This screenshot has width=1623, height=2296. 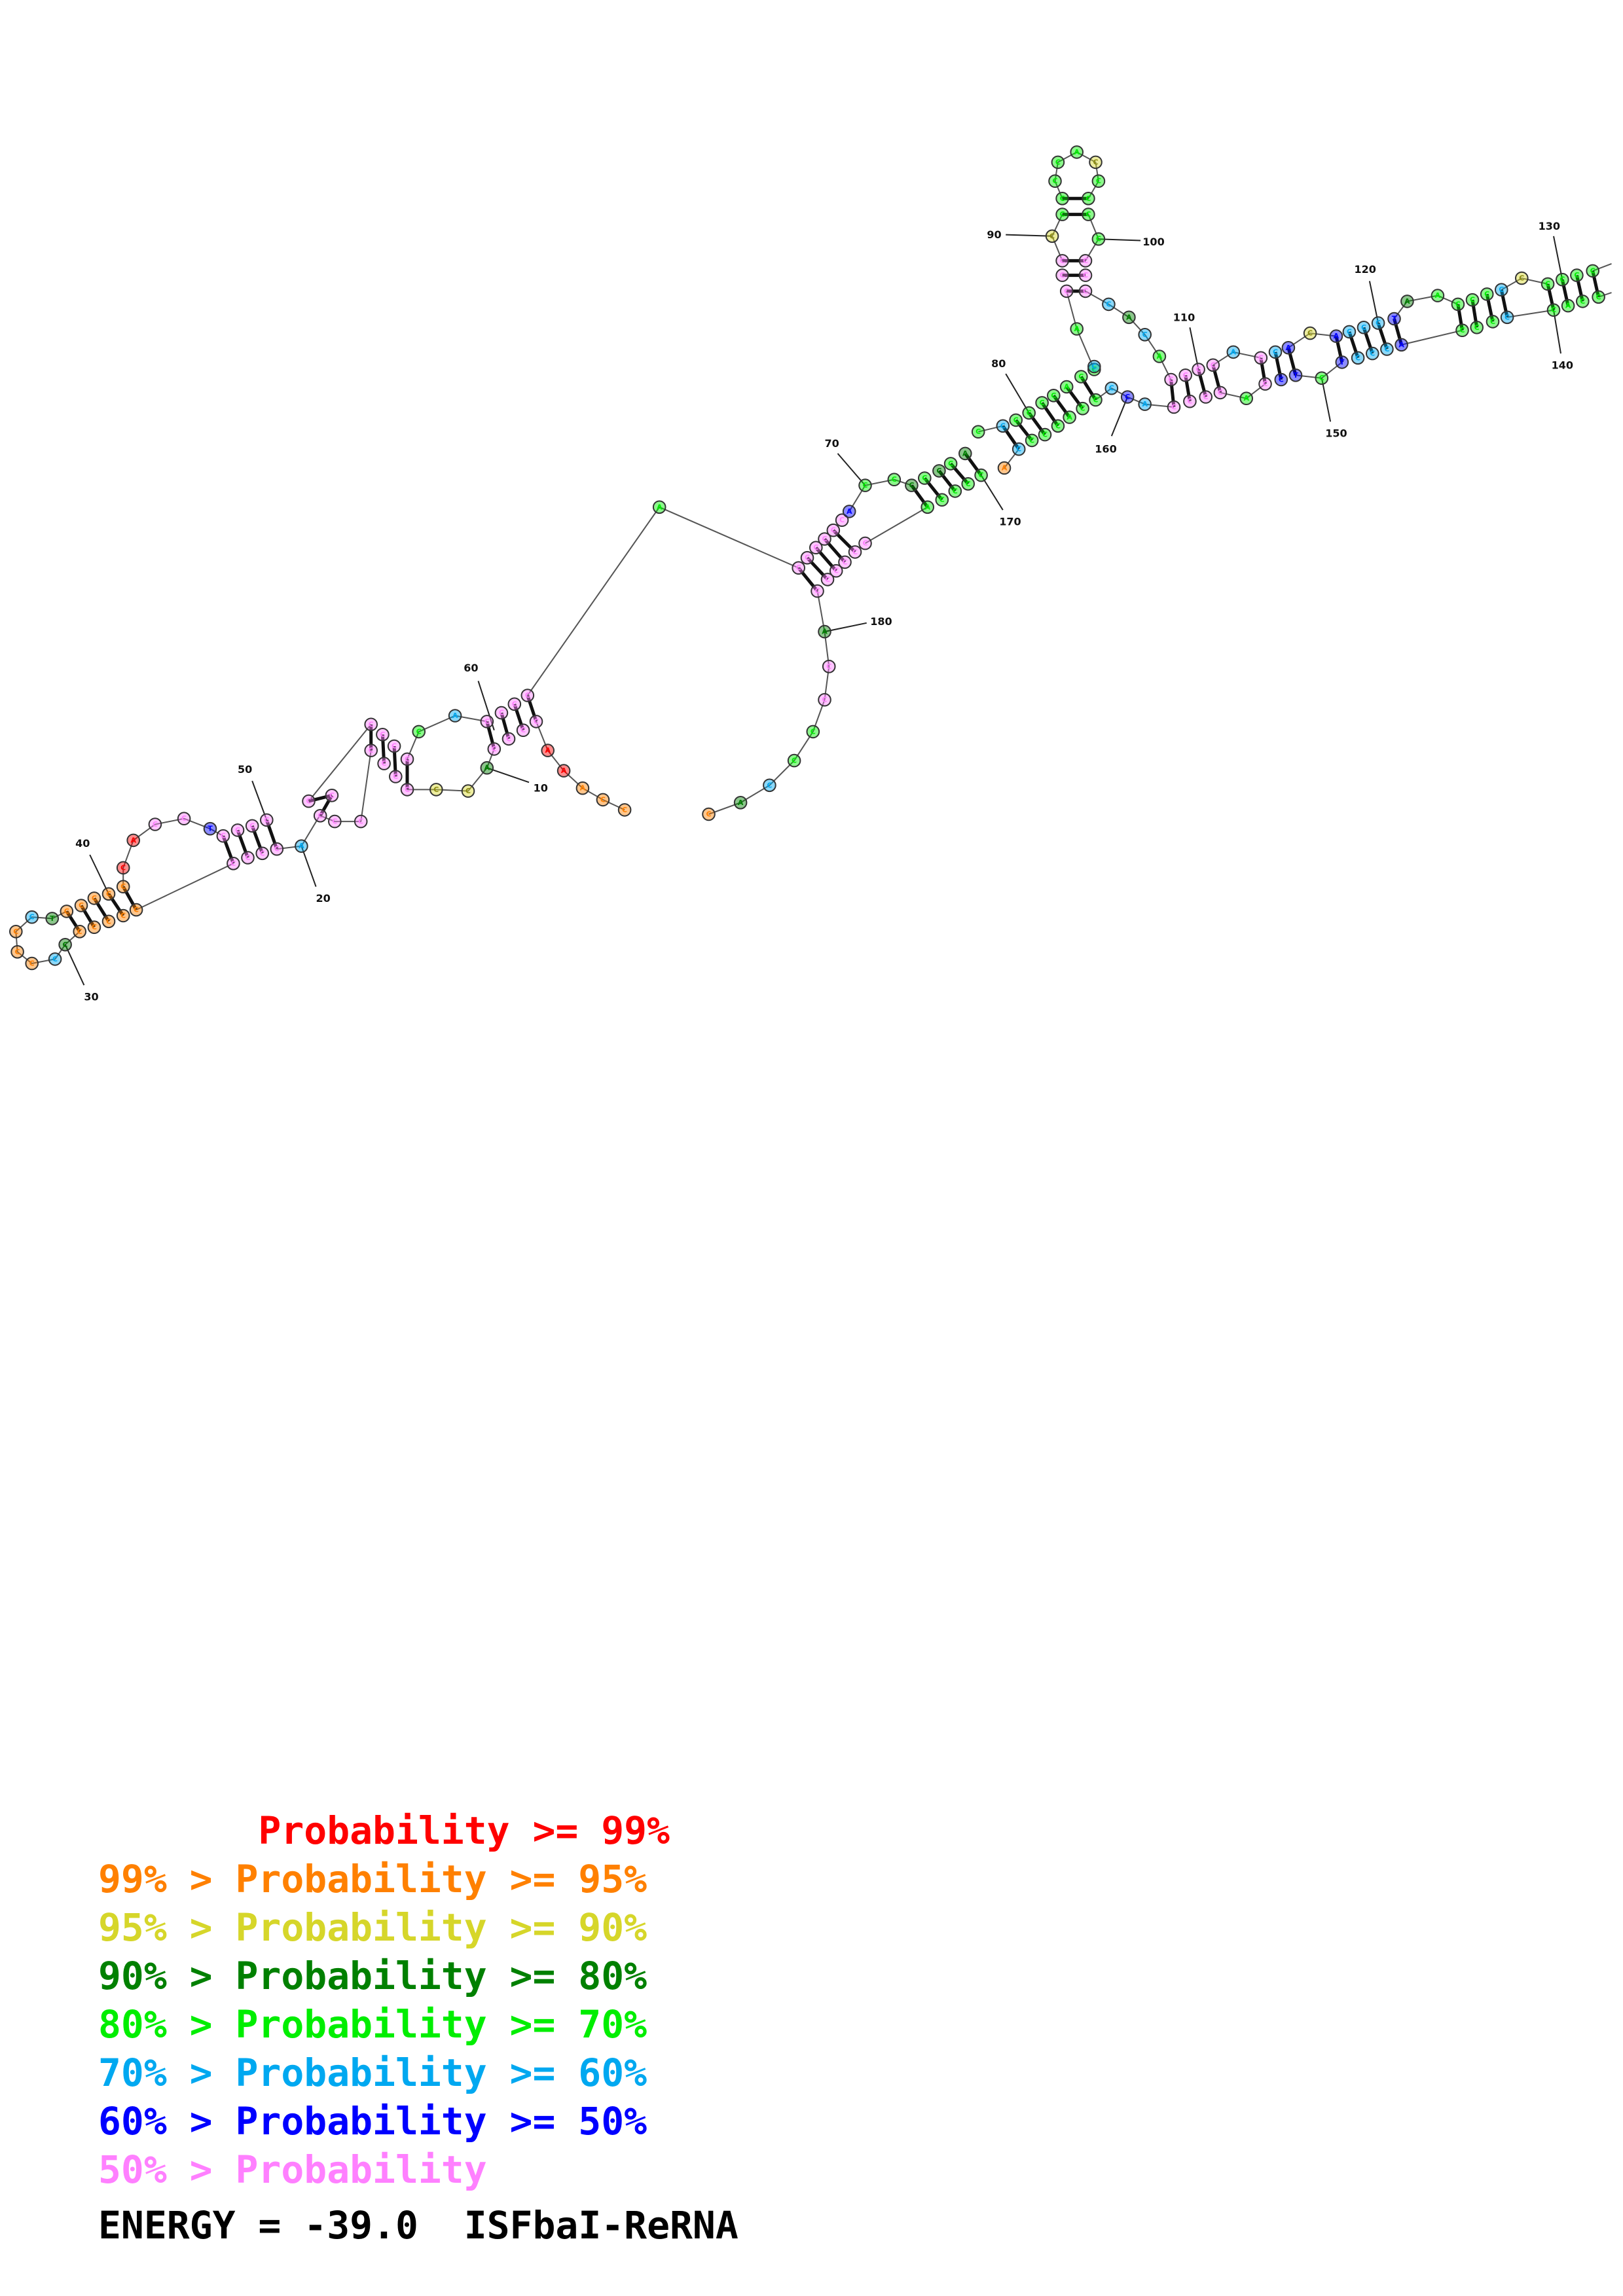 I want to click on position-label: 20, so click(x=323, y=898).